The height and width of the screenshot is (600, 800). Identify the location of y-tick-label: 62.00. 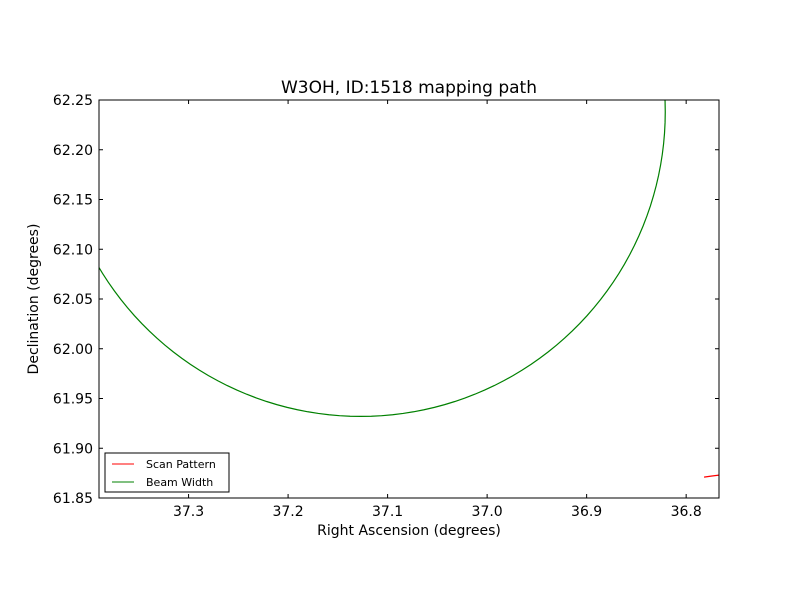
(73, 350).